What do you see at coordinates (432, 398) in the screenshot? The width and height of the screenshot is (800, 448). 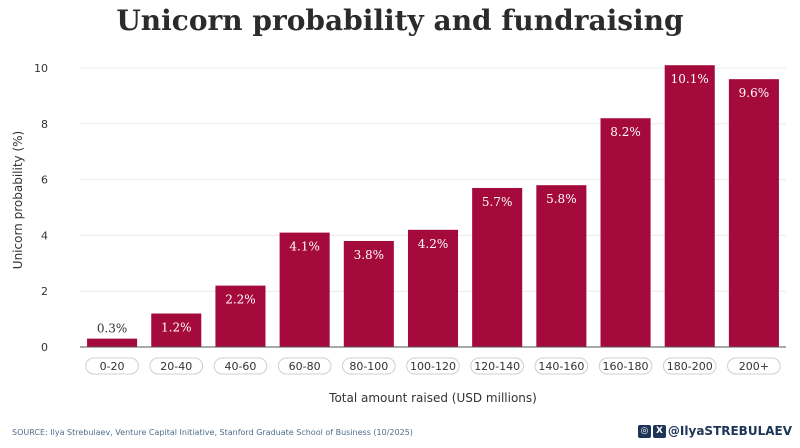 I see `x-axis-label: Total amount raised (USD millions)` at bounding box center [432, 398].